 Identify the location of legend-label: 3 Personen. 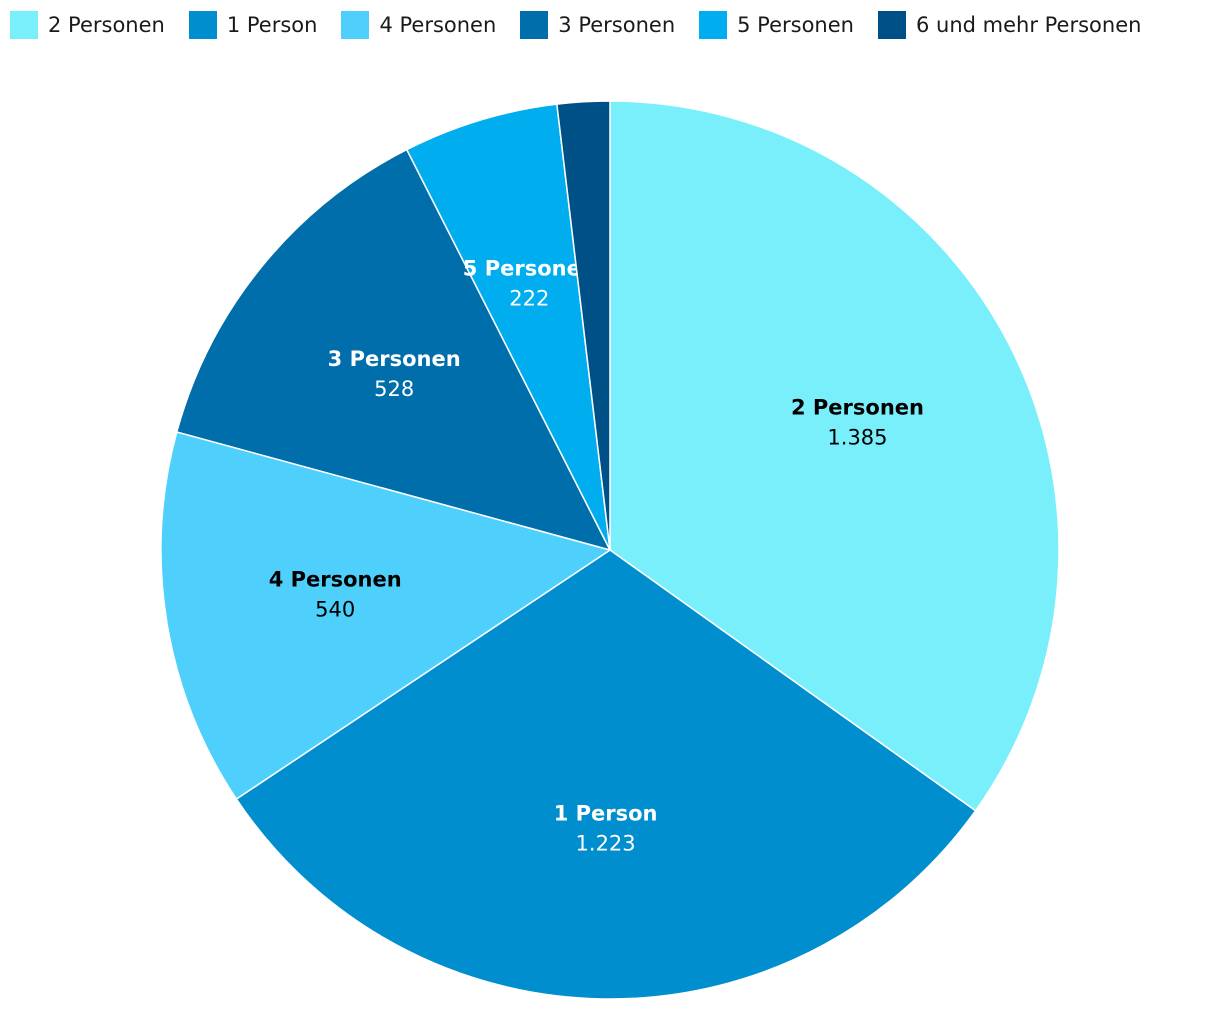
(617, 25).